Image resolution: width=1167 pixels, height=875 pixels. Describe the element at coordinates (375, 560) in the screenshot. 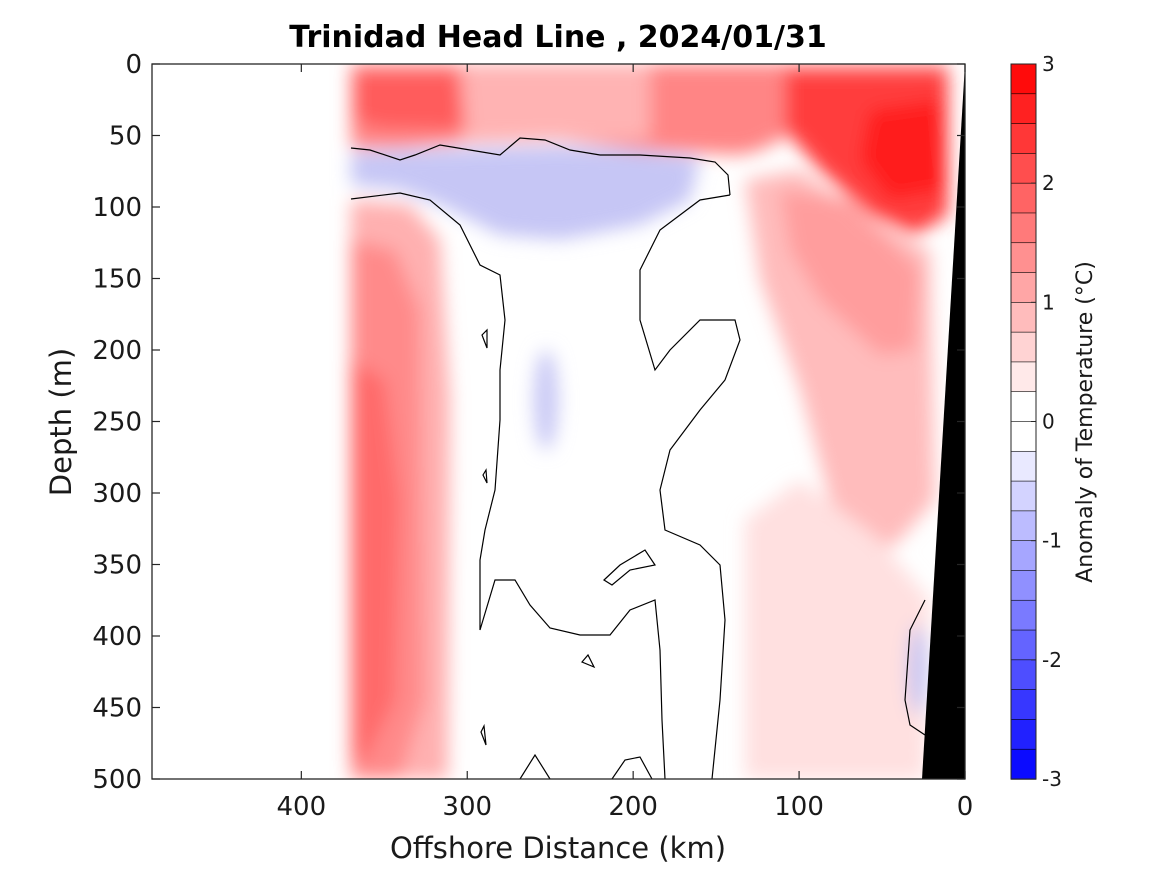

I see `offshore-warm-core` at that location.